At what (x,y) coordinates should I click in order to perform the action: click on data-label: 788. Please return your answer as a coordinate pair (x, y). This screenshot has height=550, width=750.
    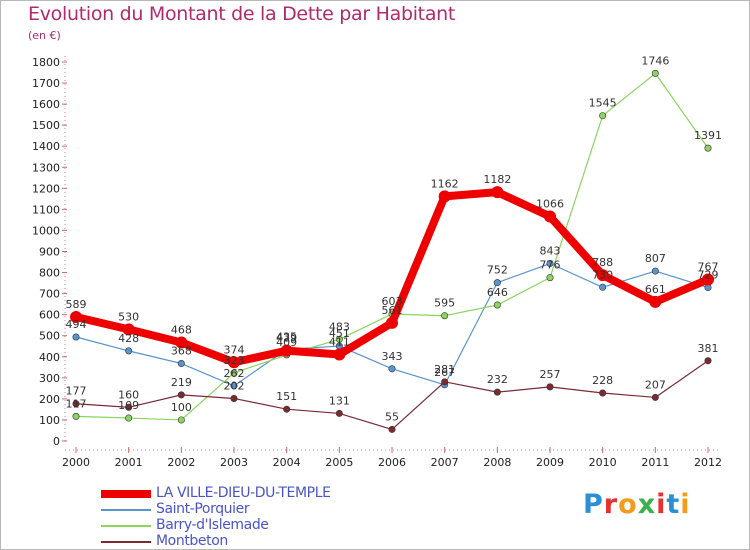
    Looking at the image, I should click on (602, 262).